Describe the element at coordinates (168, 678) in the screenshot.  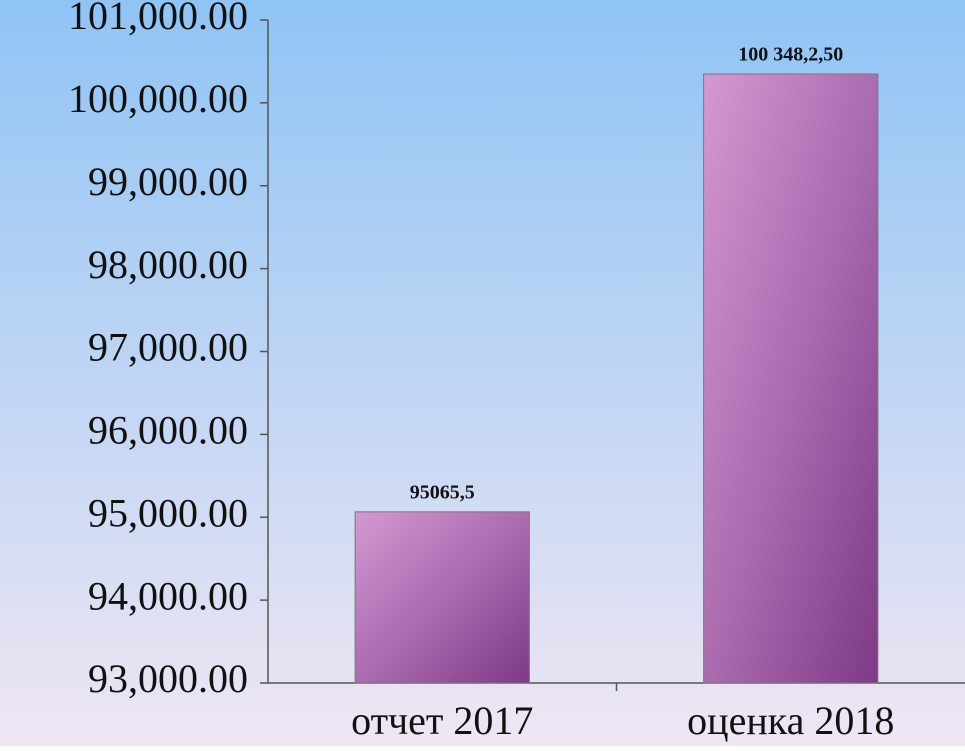
I see `y-tick-label: 93,000.00` at that location.